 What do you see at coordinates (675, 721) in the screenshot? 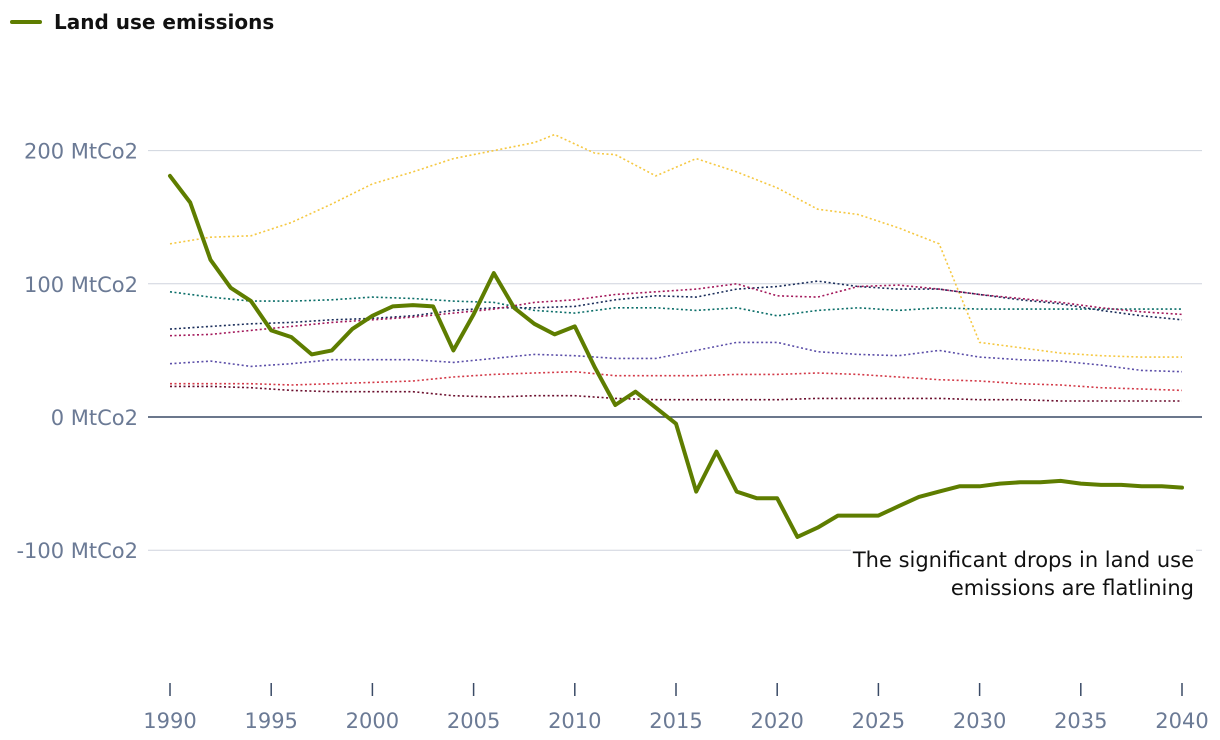
I see `x-tick-label: 2015` at bounding box center [675, 721].